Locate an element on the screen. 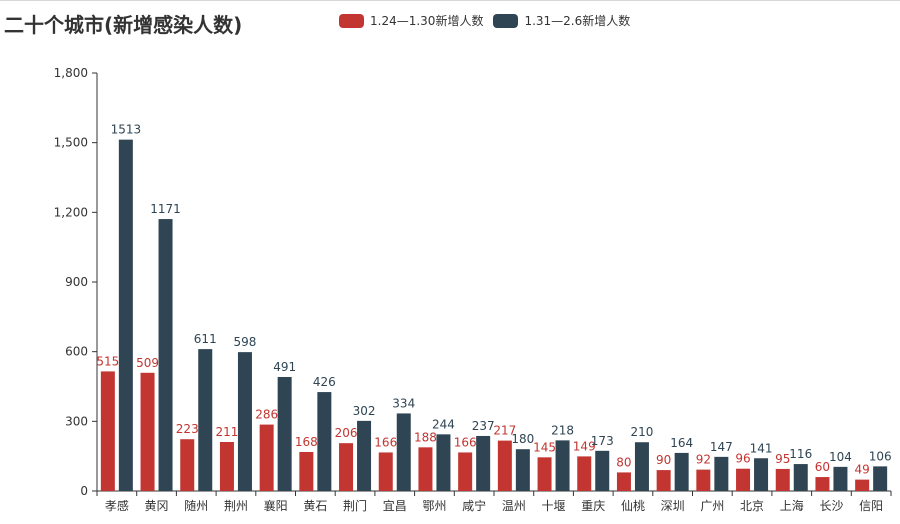  legend-item-series-1: 1.24—1.30新增人数 is located at coordinates (411, 20).